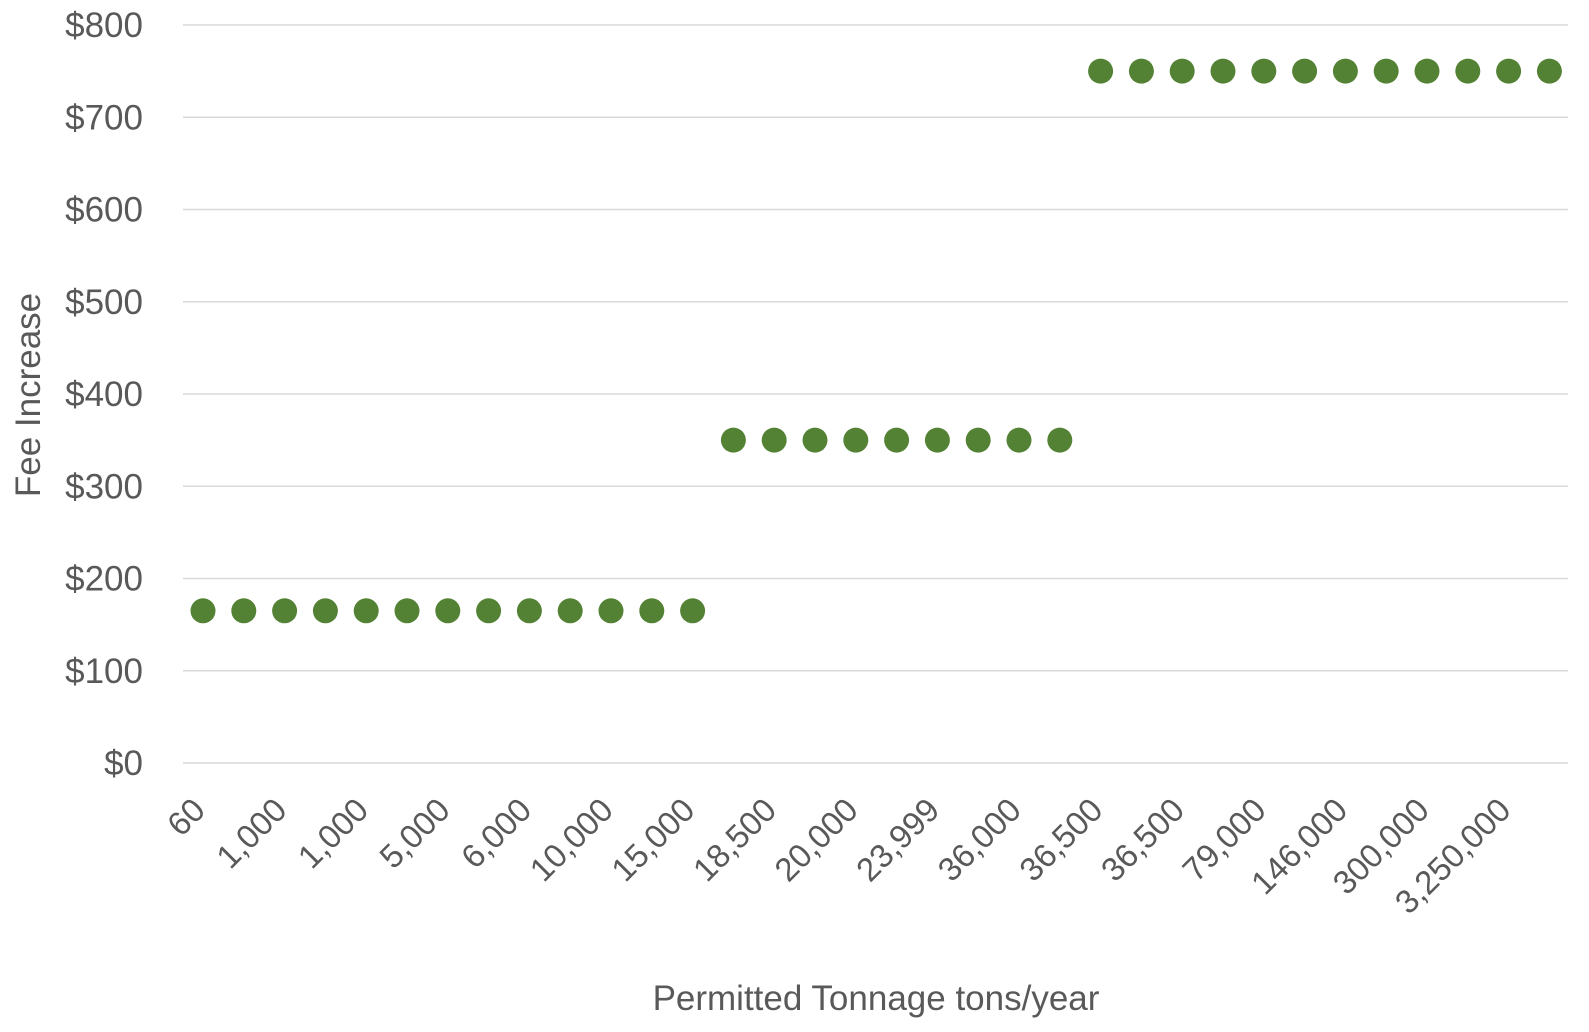 The height and width of the screenshot is (1032, 1589). What do you see at coordinates (104, 117) in the screenshot?
I see `y-tick-label: $700` at bounding box center [104, 117].